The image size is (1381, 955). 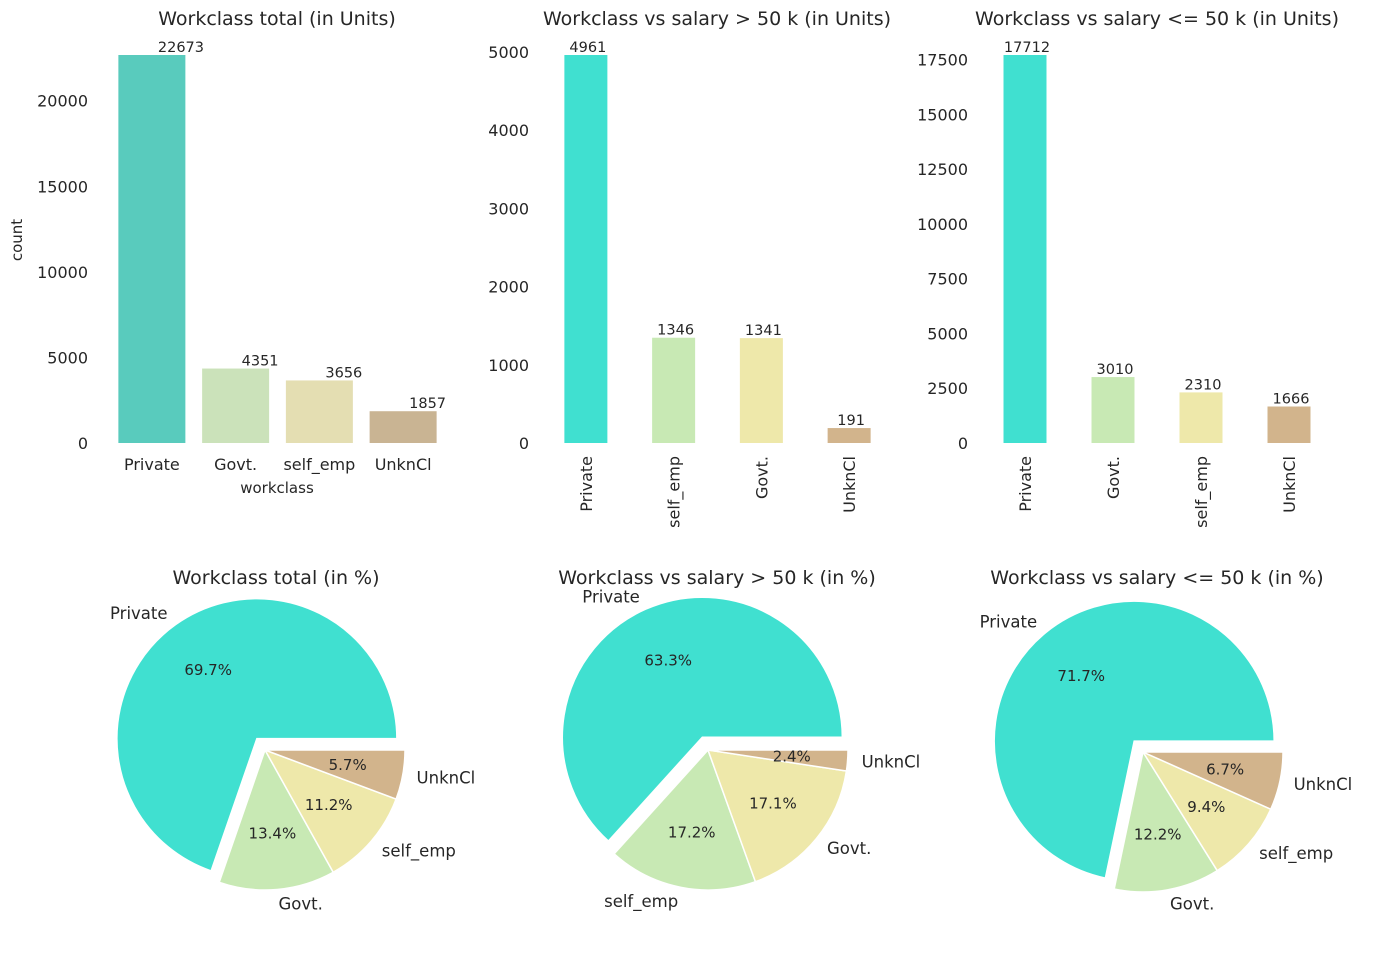 I want to click on y-tick-label: 7500, so click(x=947, y=279).